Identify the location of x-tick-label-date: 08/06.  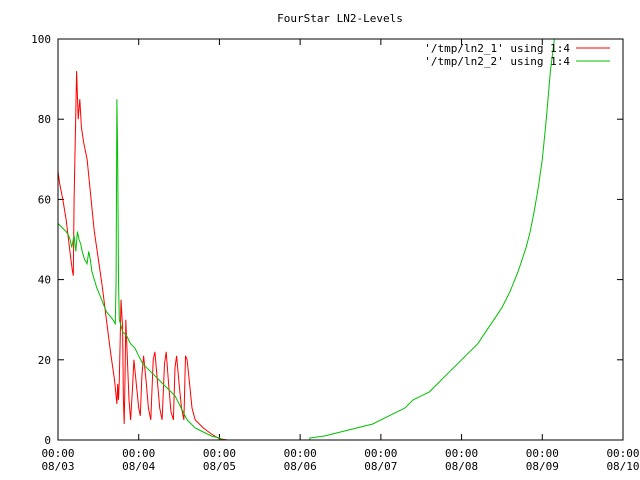
(300, 466).